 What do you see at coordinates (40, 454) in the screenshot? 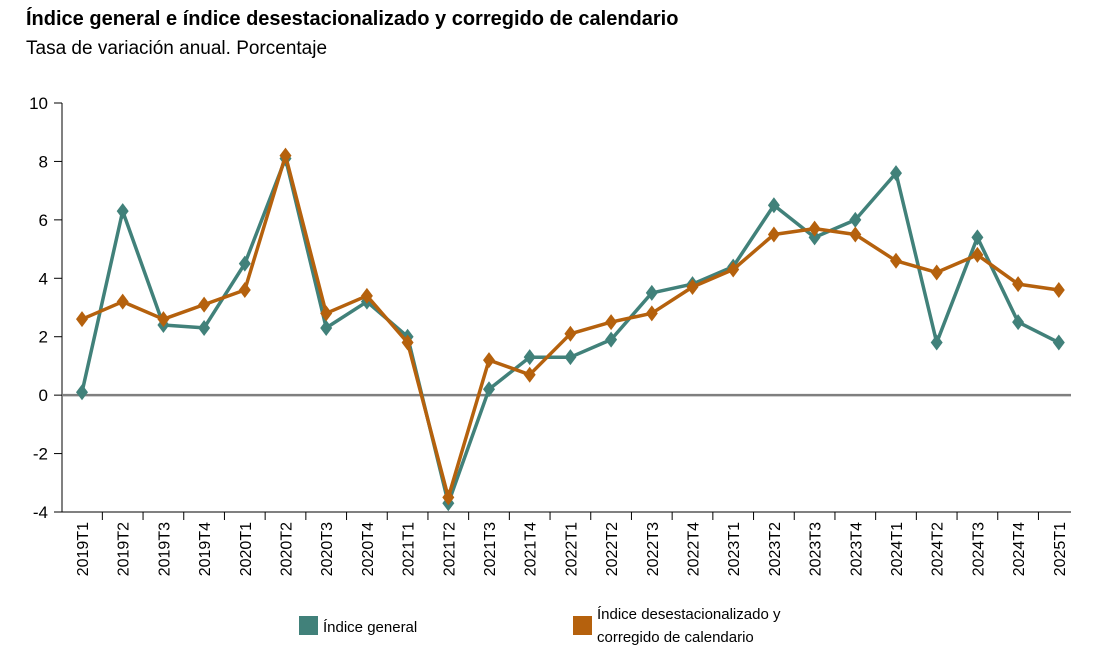
I see `y-tick-label: -2` at bounding box center [40, 454].